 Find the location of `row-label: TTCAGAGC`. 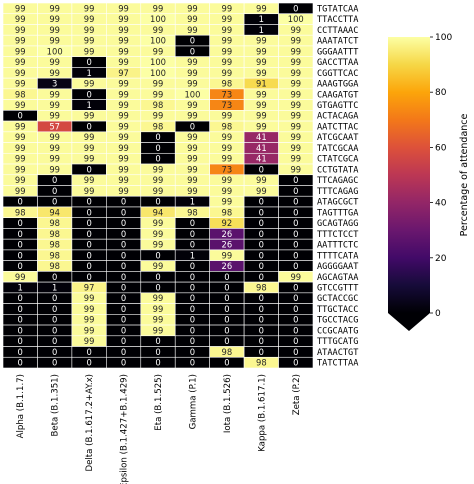

row-label: TTCAGAGC is located at coordinates (337, 181).